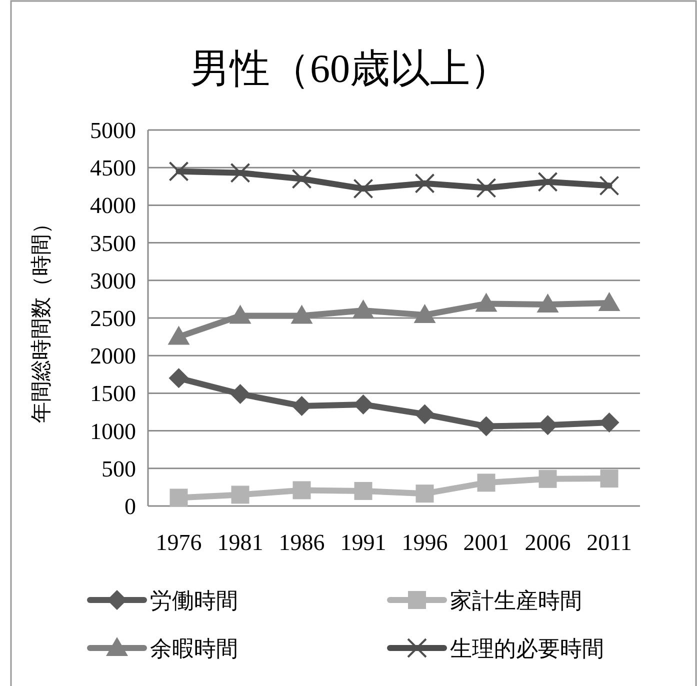 This screenshot has height=686, width=697. What do you see at coordinates (547, 542) in the screenshot?
I see `x-tick-label: 2006` at bounding box center [547, 542].